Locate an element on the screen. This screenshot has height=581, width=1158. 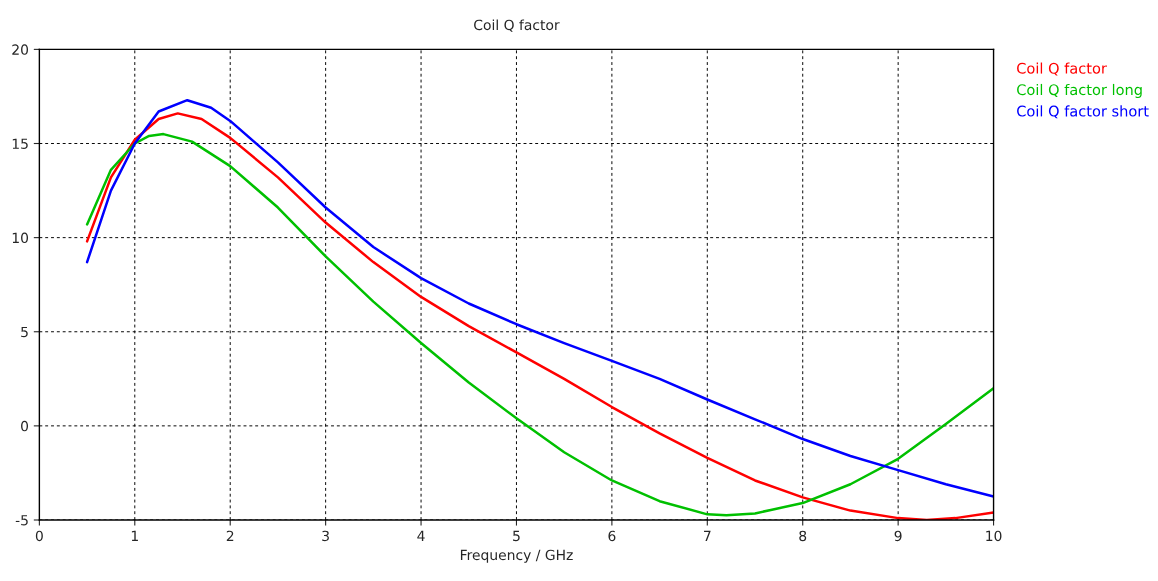
x-tick-label: 3 is located at coordinates (325, 536).